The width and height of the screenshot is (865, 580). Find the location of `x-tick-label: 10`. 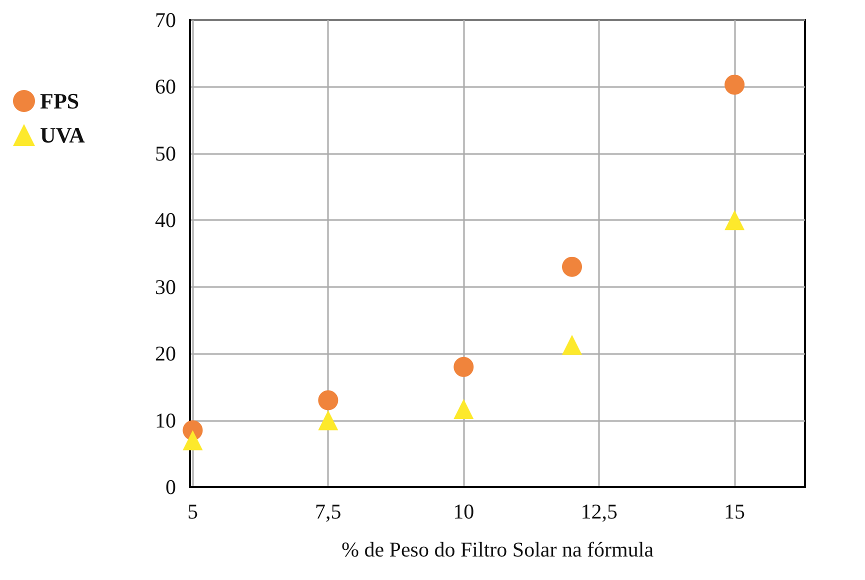

x-tick-label: 10 is located at coordinates (463, 512).